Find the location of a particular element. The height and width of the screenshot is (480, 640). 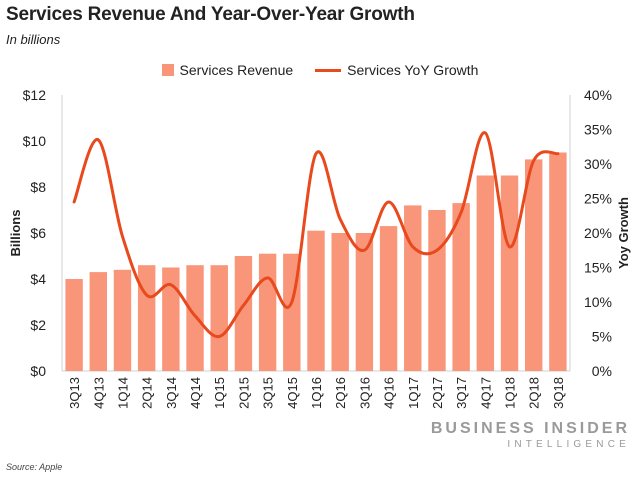

y2-tick-label: 0% is located at coordinates (602, 371).